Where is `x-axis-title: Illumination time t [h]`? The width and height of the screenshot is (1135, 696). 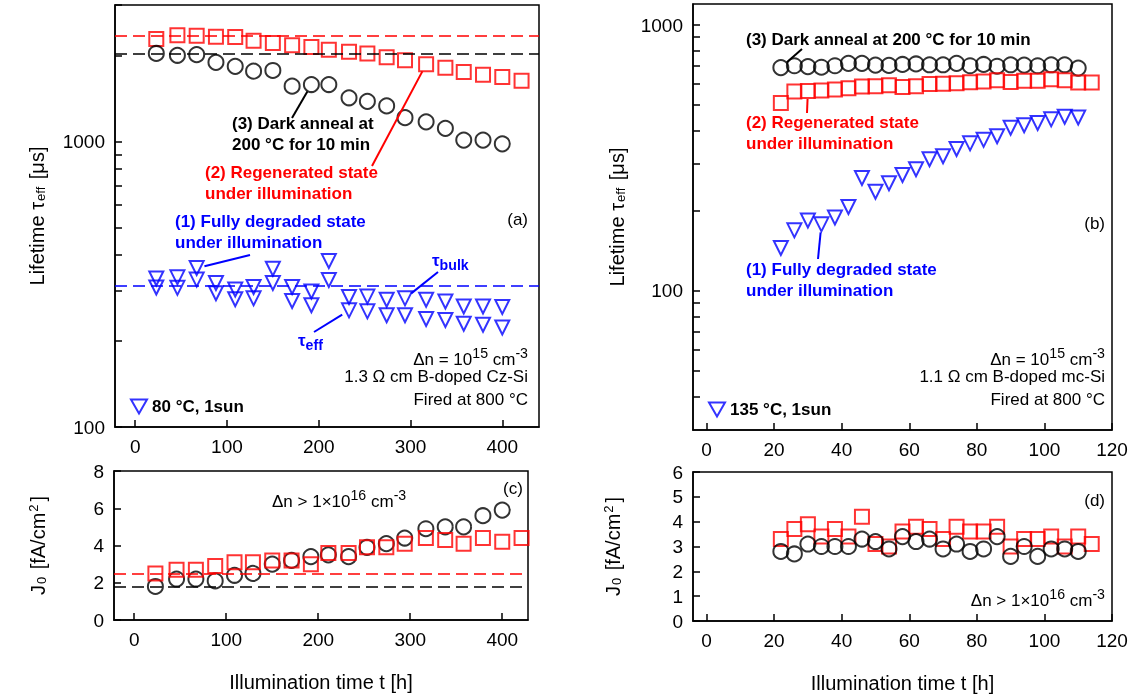 x-axis-title: Illumination time t [h] is located at coordinates (321, 682).